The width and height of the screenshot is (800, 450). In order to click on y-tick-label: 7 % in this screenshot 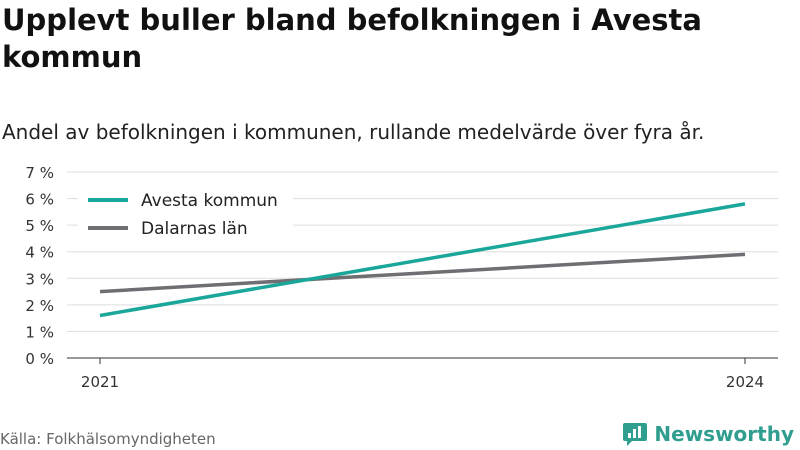, I will do `click(39, 173)`.